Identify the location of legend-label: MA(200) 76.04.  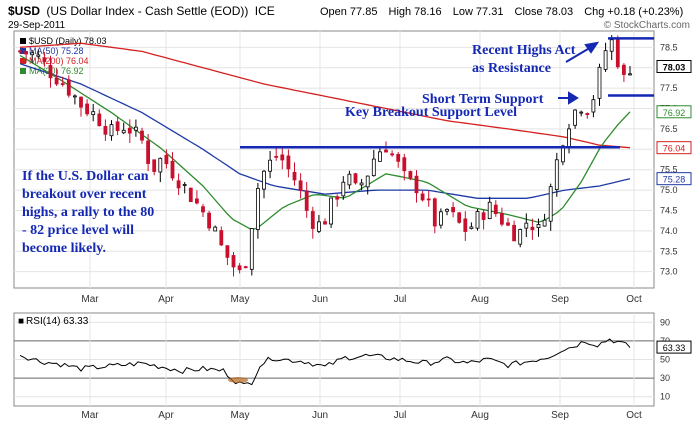
(59, 61).